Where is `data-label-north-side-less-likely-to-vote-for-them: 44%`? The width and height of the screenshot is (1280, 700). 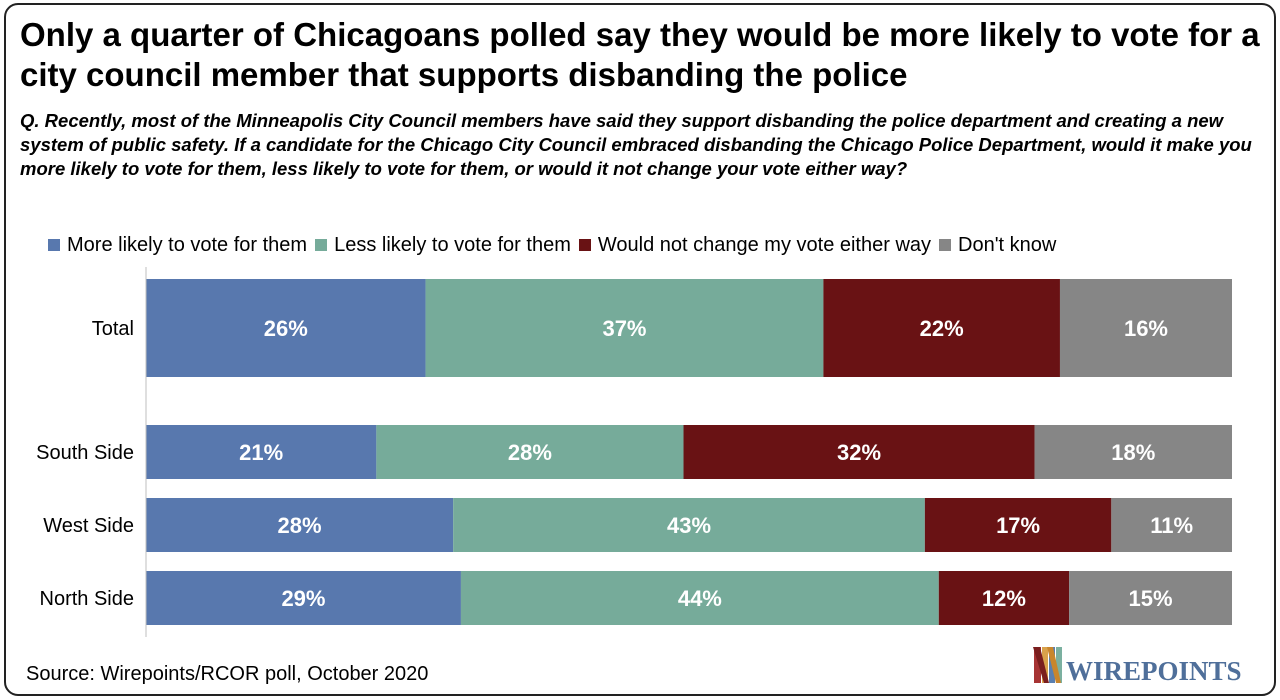
data-label-north-side-less-likely-to-vote-for-them: 44% is located at coordinates (700, 598).